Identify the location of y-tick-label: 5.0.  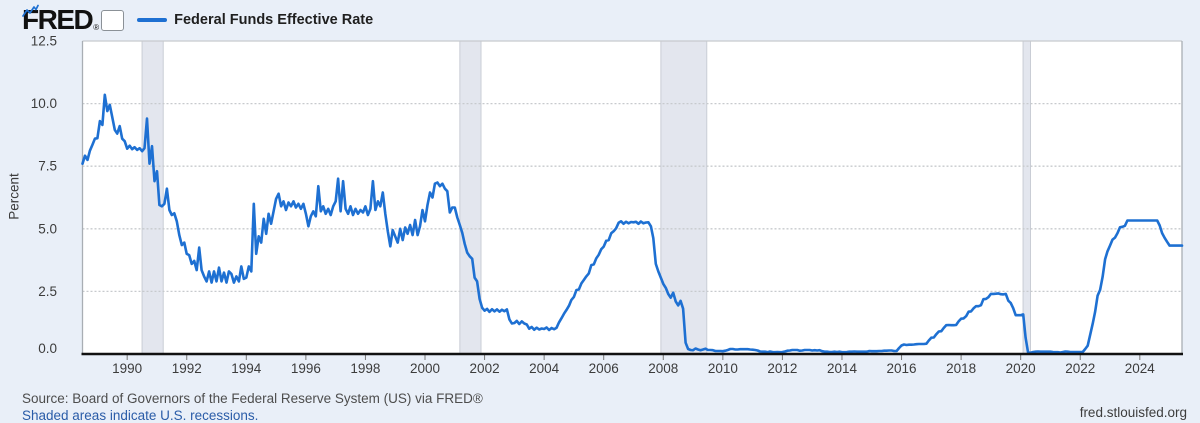
(47, 228).